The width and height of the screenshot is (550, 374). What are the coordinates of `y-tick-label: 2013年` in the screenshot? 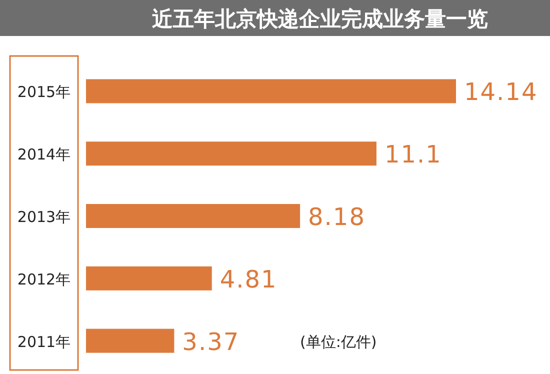 It's located at (44, 217).